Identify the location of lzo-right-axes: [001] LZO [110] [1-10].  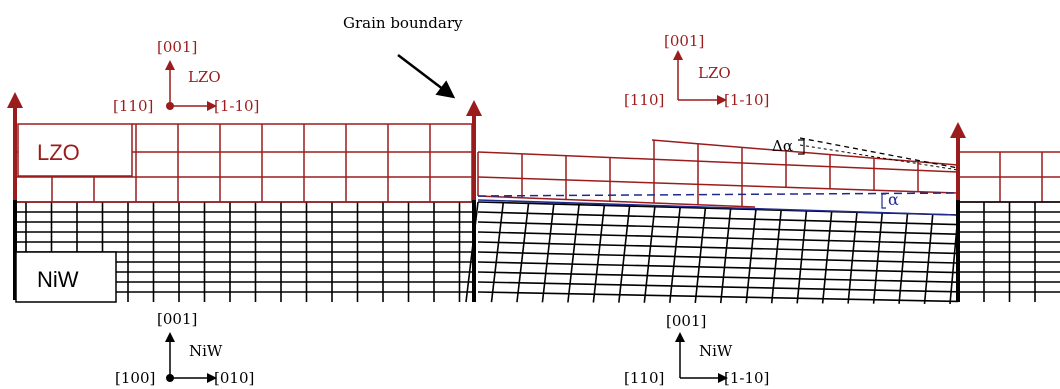
(696, 70).